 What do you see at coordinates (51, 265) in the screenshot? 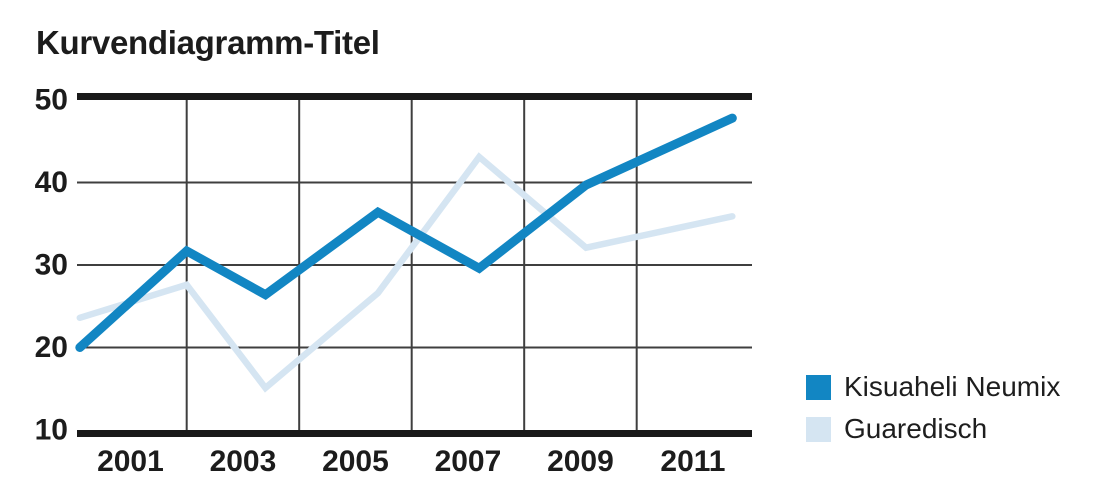
I see `y-tick-label: 30` at bounding box center [51, 265].